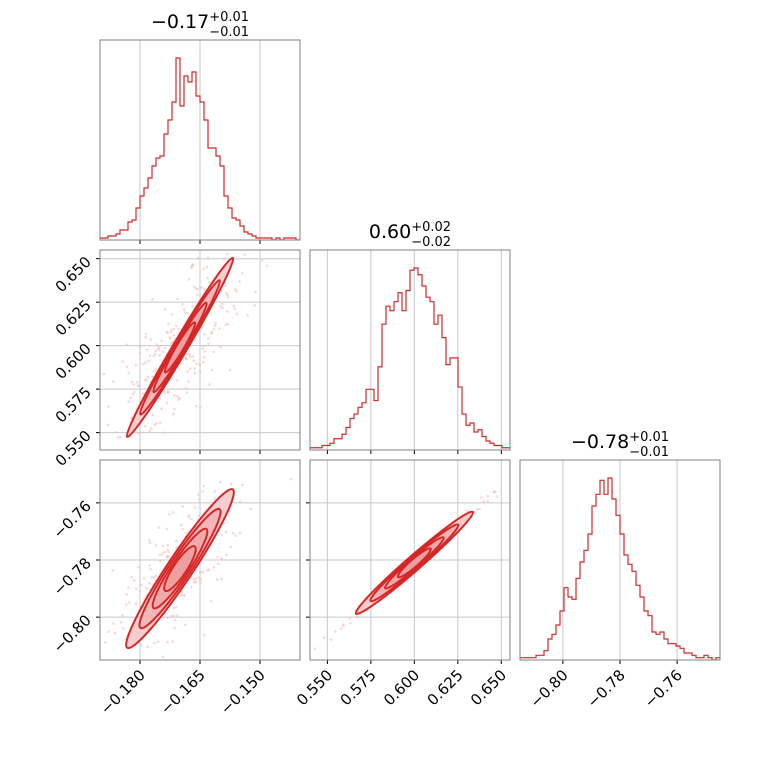 The width and height of the screenshot is (760, 760). I want to click on y-tick-label: 0.550, so click(73, 448).